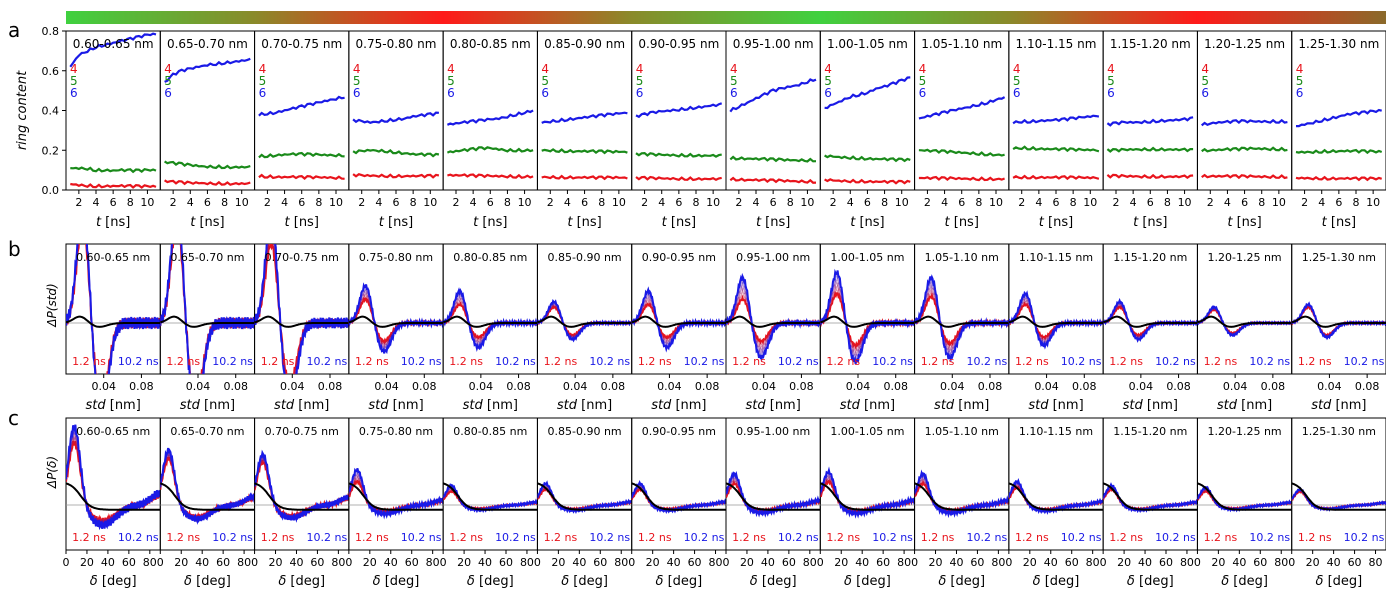  I want to click on subplot-title: 1.10-1.15 nm, so click(1056, 431).